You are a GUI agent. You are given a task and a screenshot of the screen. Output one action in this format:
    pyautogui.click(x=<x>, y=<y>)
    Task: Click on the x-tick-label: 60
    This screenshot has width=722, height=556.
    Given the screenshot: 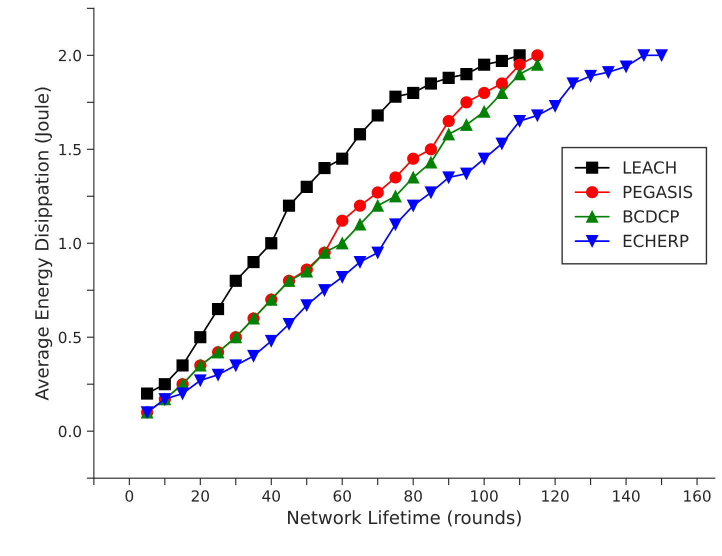 What is the action you would take?
    pyautogui.click(x=342, y=496)
    